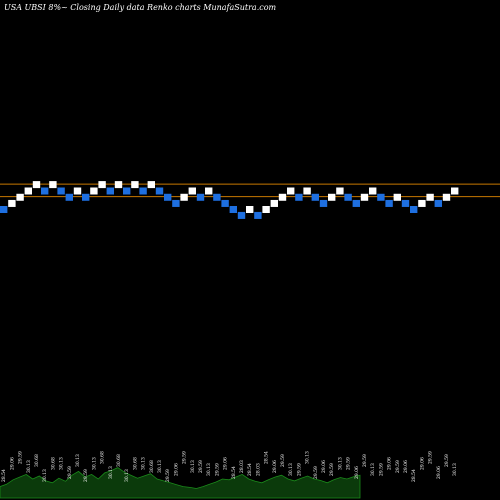 Image resolution: width=500 pixels, height=500 pixels. What do you see at coordinates (180, 483) in the screenshot?
I see `volume-area` at bounding box center [180, 483].